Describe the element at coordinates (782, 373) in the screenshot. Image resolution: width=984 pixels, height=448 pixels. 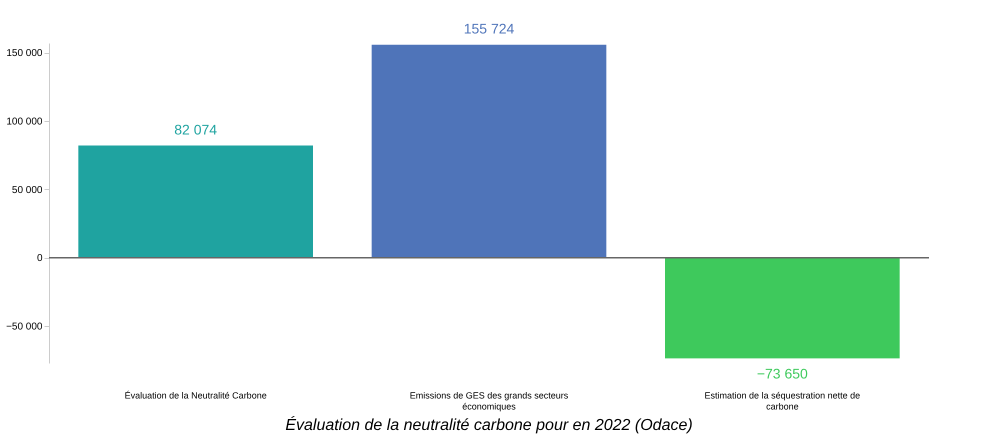
I see `data-label: −73 650` at that location.